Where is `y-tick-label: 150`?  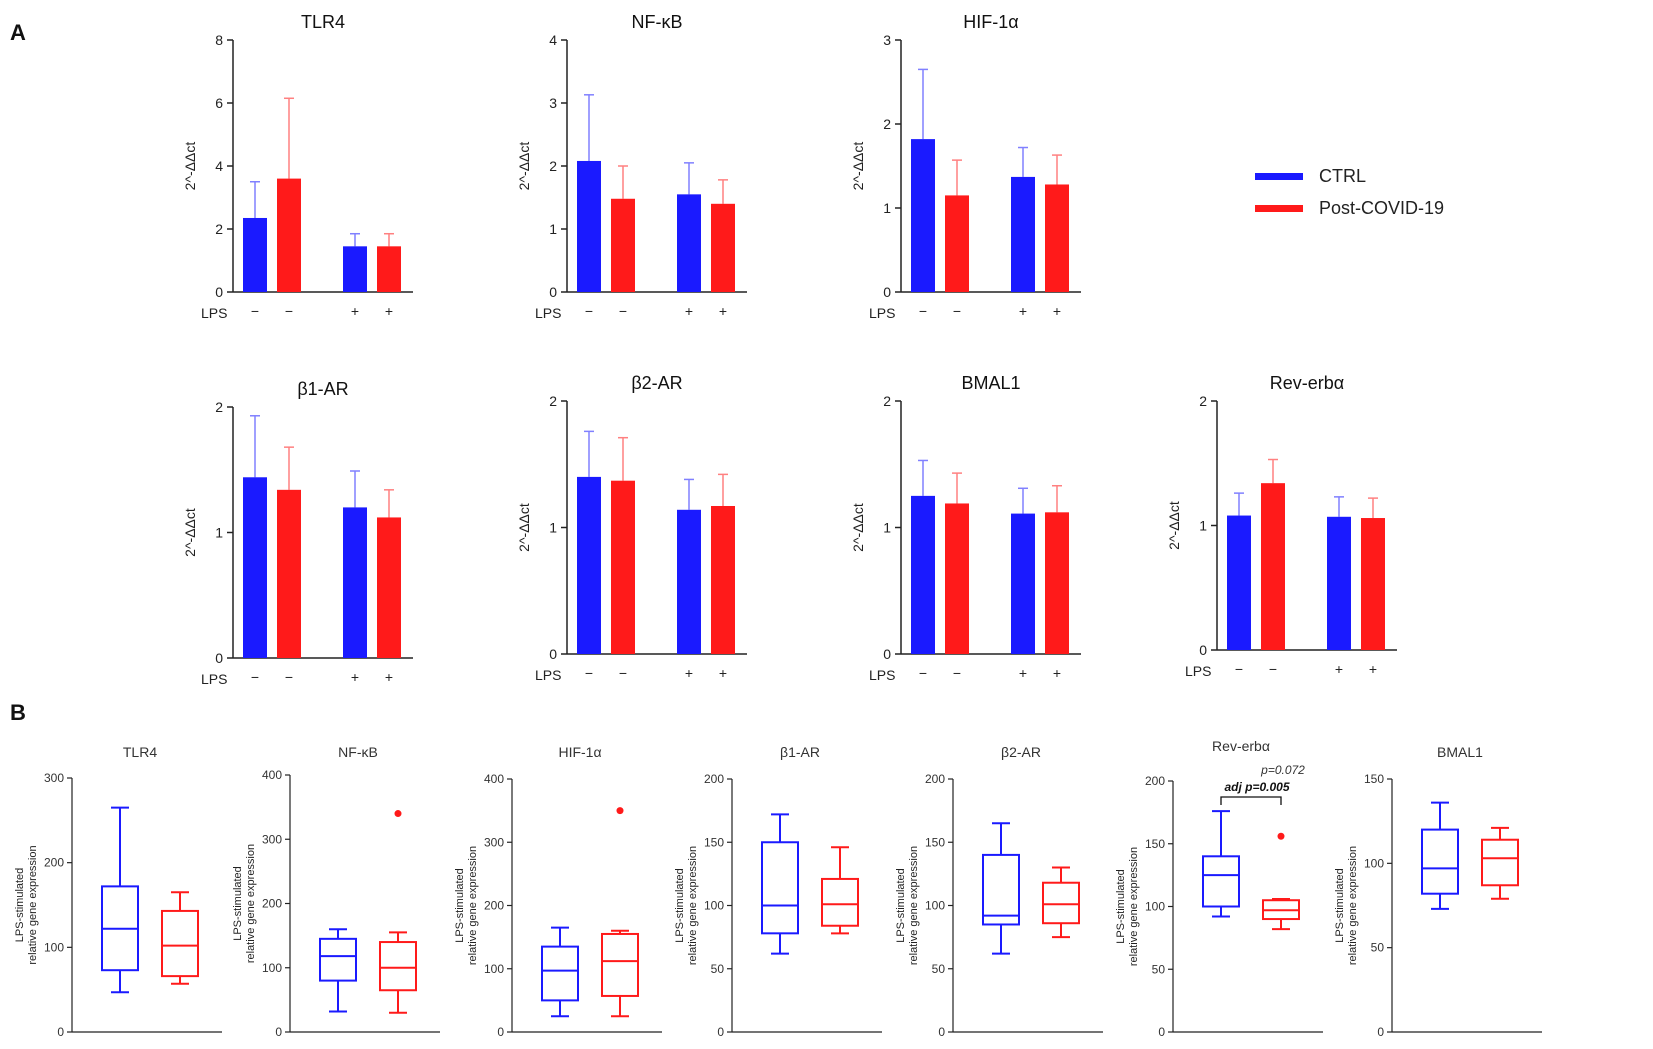 y-tick-label: 150 is located at coordinates (1155, 844).